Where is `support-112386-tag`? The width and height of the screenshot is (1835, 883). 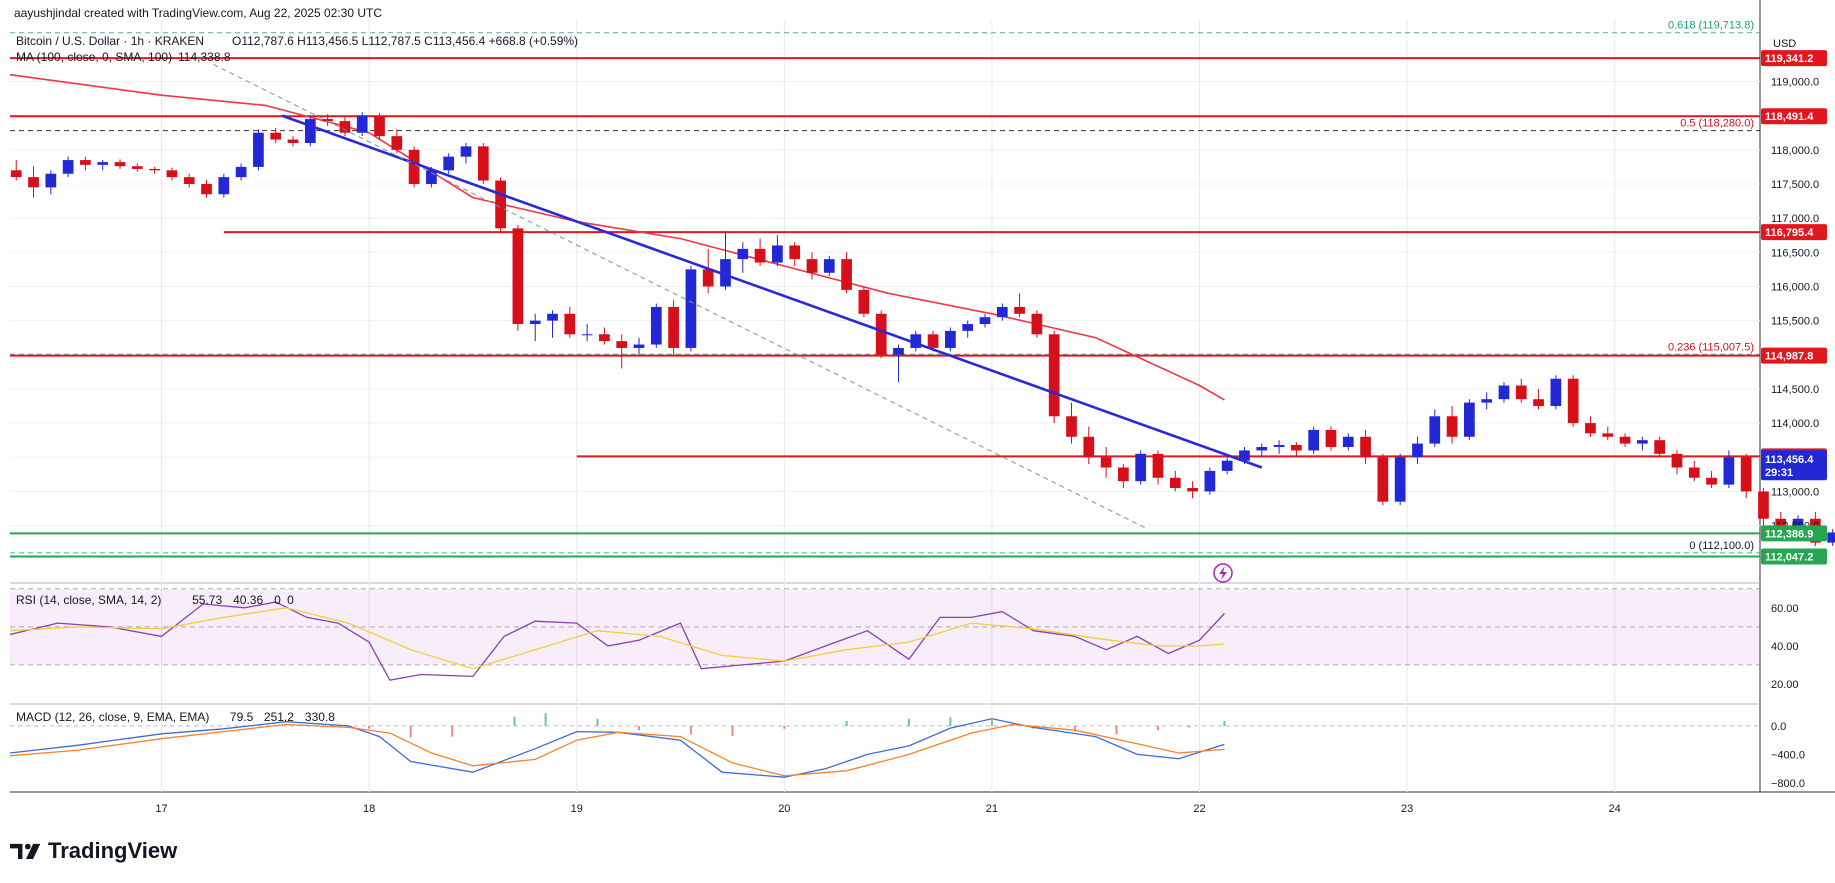
support-112386-tag is located at coordinates (1794, 533).